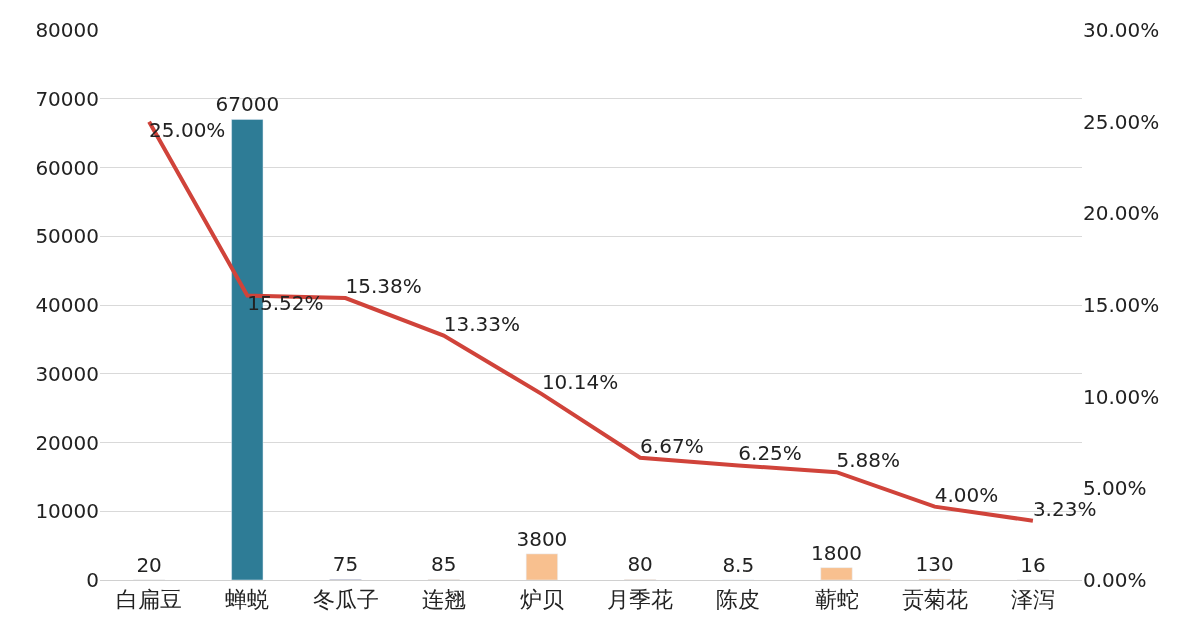 The height and width of the screenshot is (640, 1202). I want to click on x-tick-label: 白扁豆, so click(149, 600).